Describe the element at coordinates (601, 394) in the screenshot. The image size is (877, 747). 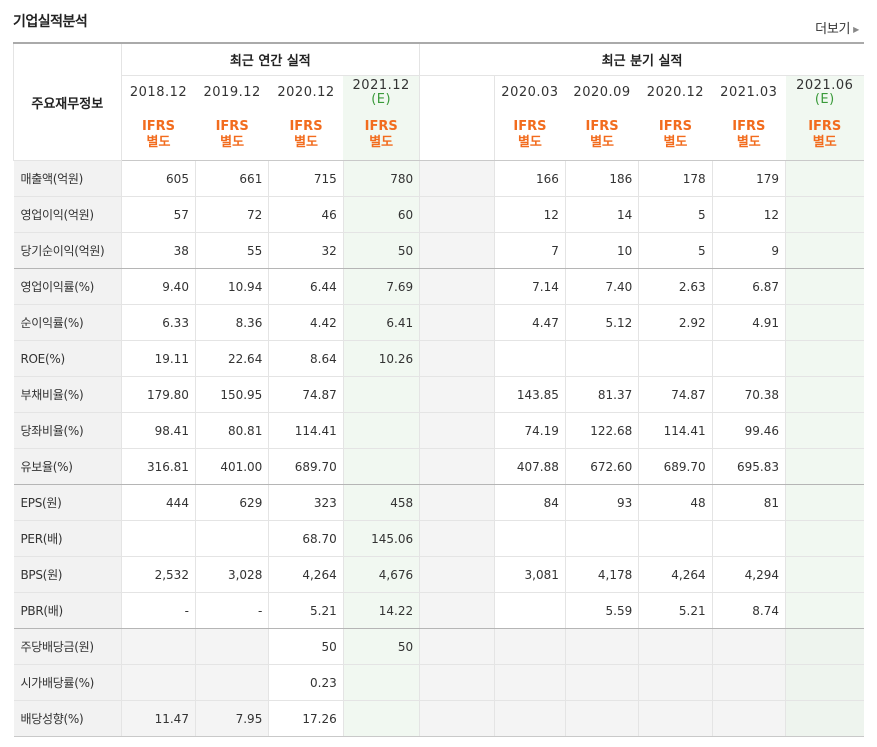
I see `quarter-value-cell: 81.37` at that location.